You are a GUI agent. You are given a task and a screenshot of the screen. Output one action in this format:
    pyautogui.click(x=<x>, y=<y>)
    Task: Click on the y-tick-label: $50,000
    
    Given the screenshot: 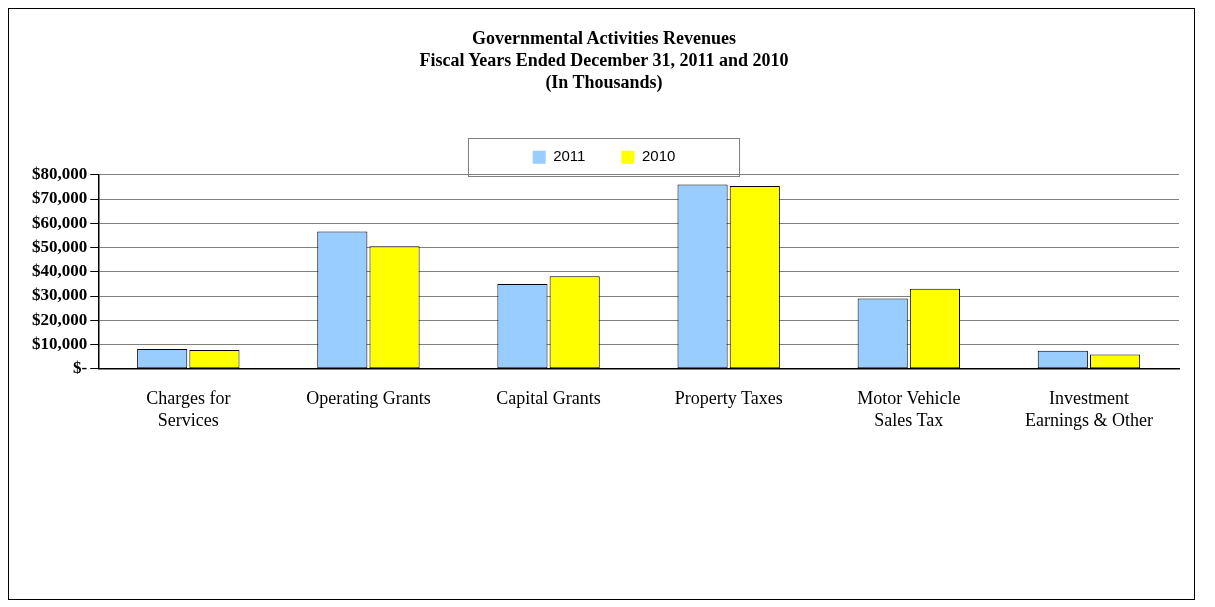 What is the action you would take?
    pyautogui.click(x=60, y=246)
    